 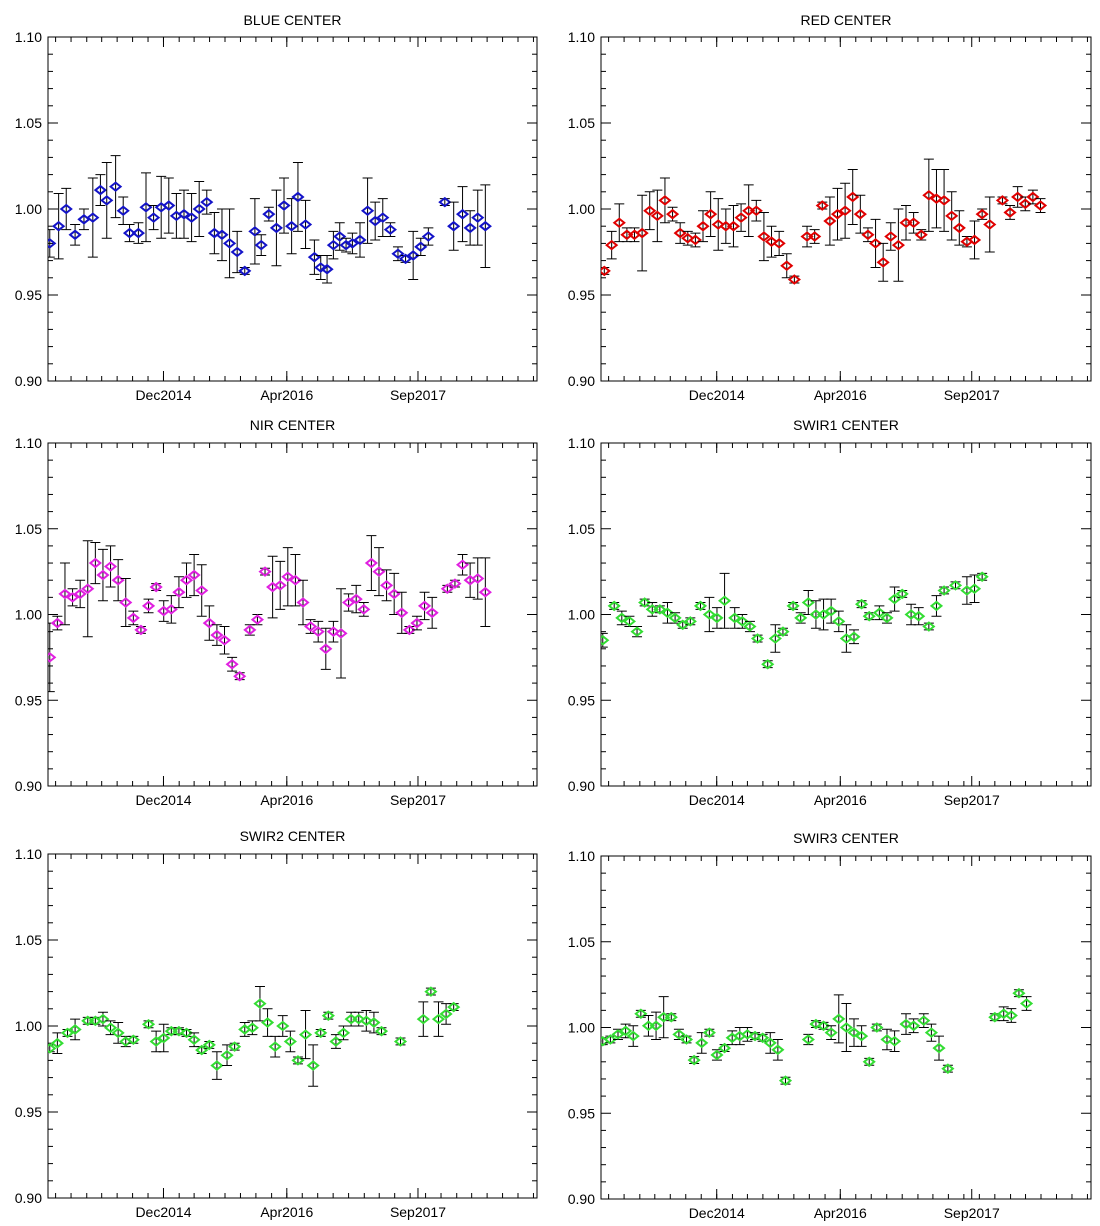 I want to click on x-tick-label: Sep2017, so click(x=418, y=1212).